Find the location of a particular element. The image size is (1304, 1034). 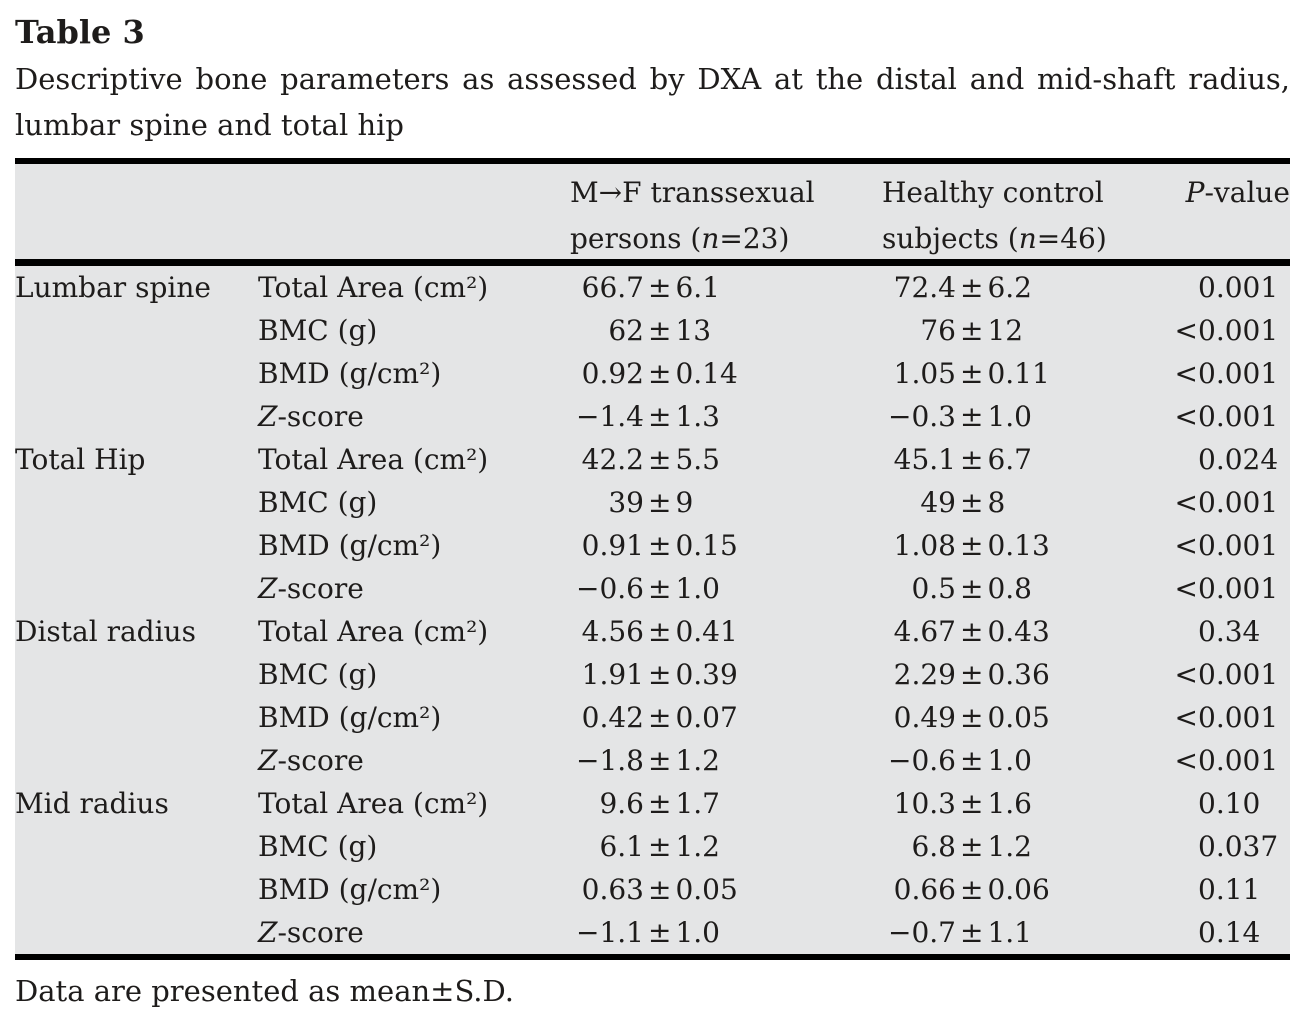

control-value-cell: 0.66 ±0.06 is located at coordinates (971, 889).